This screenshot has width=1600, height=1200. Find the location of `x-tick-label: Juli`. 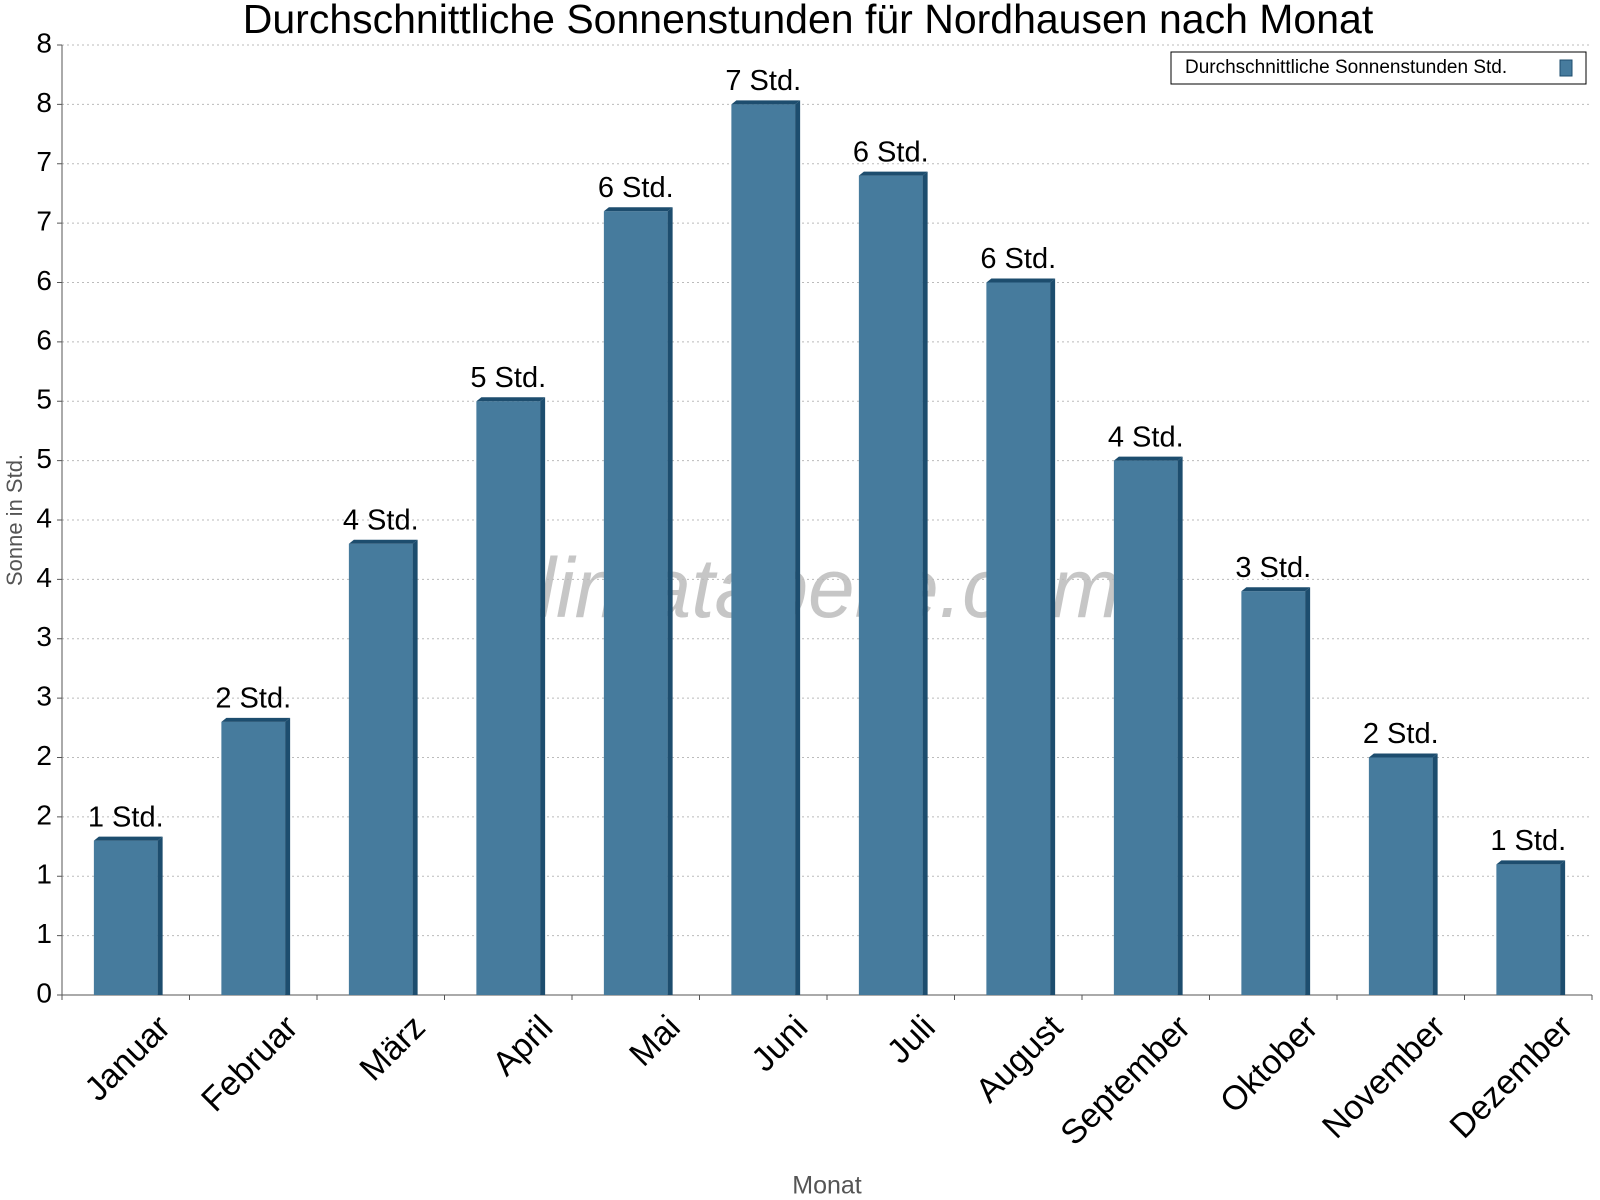

x-tick-label: Juli is located at coordinates (911, 1039).